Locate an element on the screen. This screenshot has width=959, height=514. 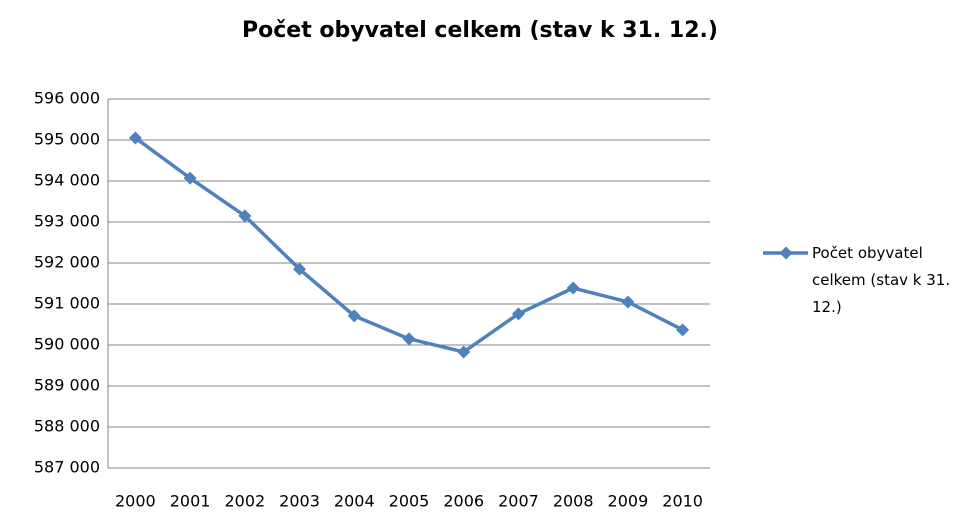
x-tick-label: 2008 is located at coordinates (573, 501).